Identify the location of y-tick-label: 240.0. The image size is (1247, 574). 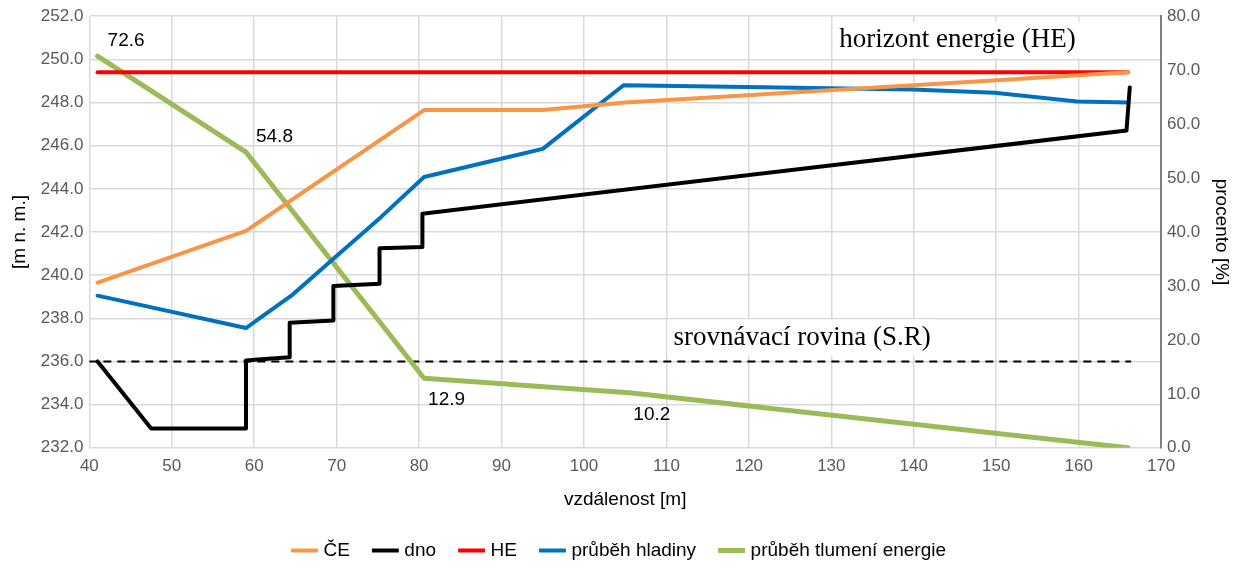
(62, 274).